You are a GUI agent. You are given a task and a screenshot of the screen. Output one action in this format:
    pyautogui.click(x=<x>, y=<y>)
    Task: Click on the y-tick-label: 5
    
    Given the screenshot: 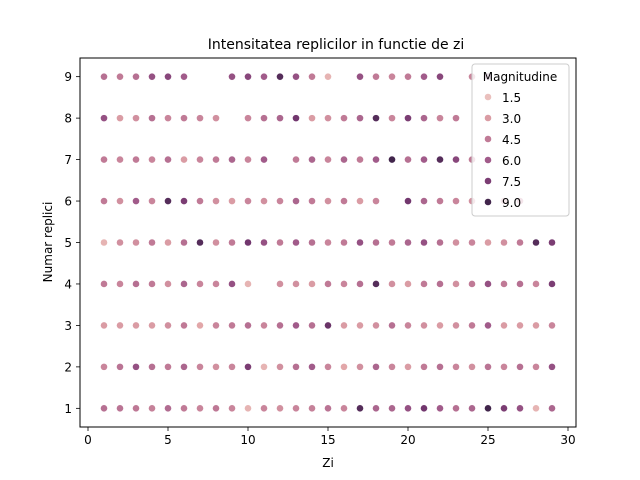 What is the action you would take?
    pyautogui.click(x=68, y=243)
    